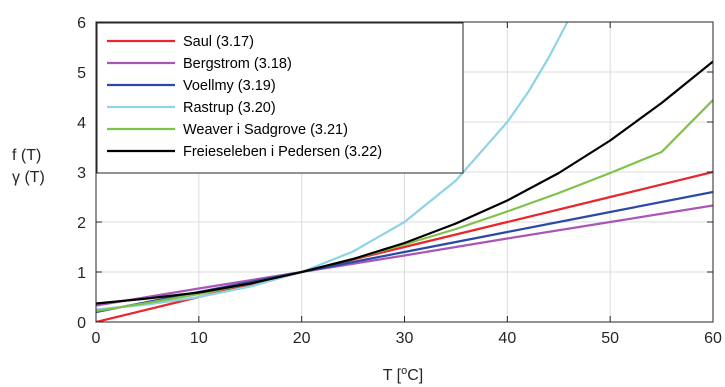  I want to click on legend-entry-label: Rastrup (3.20), so click(229, 108).